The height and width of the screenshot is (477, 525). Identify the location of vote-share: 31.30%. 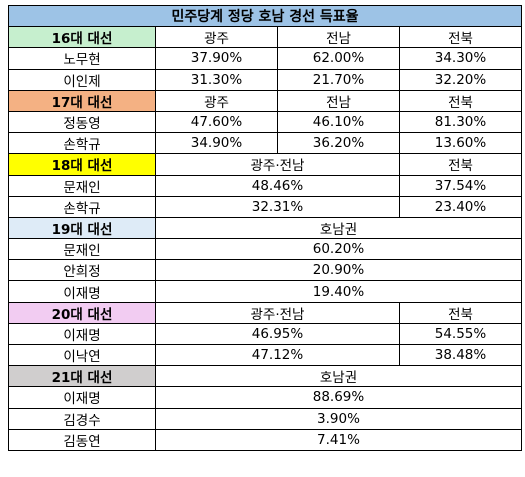
(216, 79).